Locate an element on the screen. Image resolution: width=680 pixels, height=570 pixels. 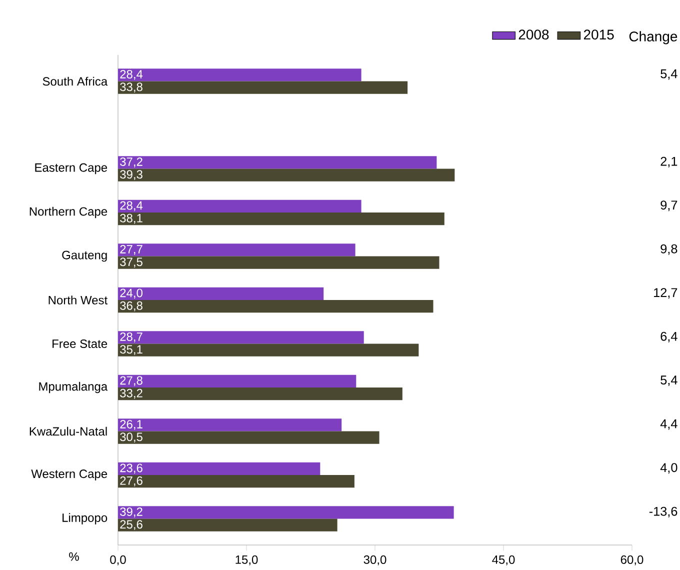
text: -13,6 is located at coordinates (663, 512).